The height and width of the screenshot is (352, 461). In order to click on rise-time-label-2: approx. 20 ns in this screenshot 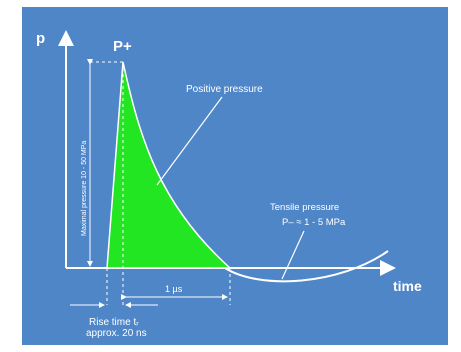, I will do `click(116, 333)`.